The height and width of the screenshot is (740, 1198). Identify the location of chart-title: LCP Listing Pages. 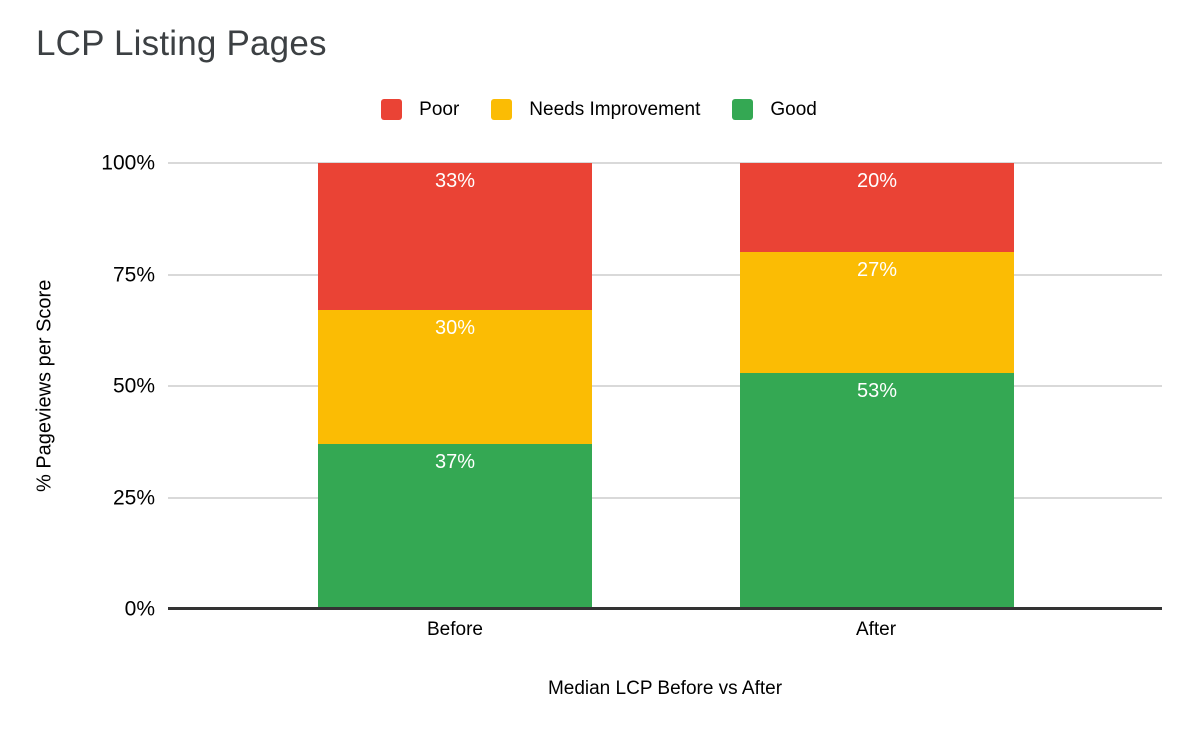
(181, 43).